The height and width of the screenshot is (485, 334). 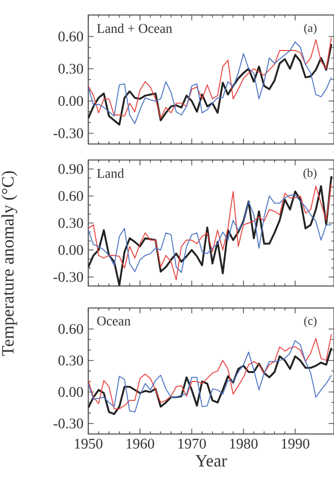 What do you see at coordinates (210, 233) in the screenshot?
I see `line-series` at bounding box center [210, 233].